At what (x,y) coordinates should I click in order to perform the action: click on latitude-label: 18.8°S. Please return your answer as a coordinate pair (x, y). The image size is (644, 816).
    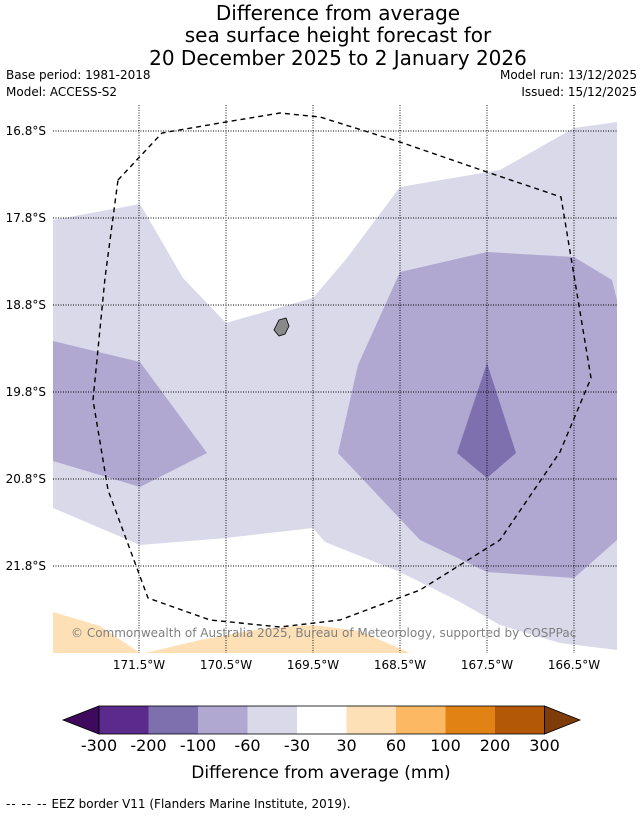
    Looking at the image, I should click on (26, 305).